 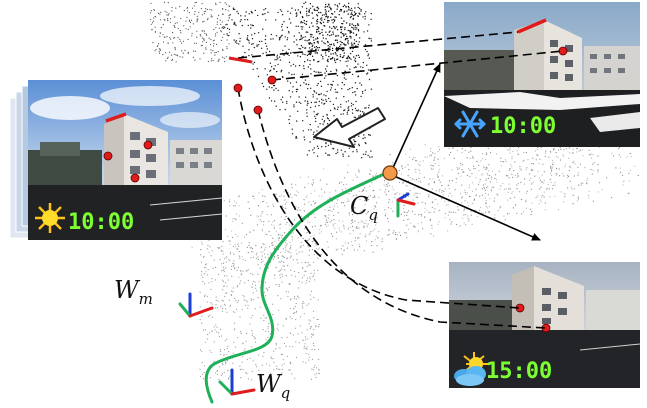 I want to click on frame-world-query, so click(x=237, y=382).